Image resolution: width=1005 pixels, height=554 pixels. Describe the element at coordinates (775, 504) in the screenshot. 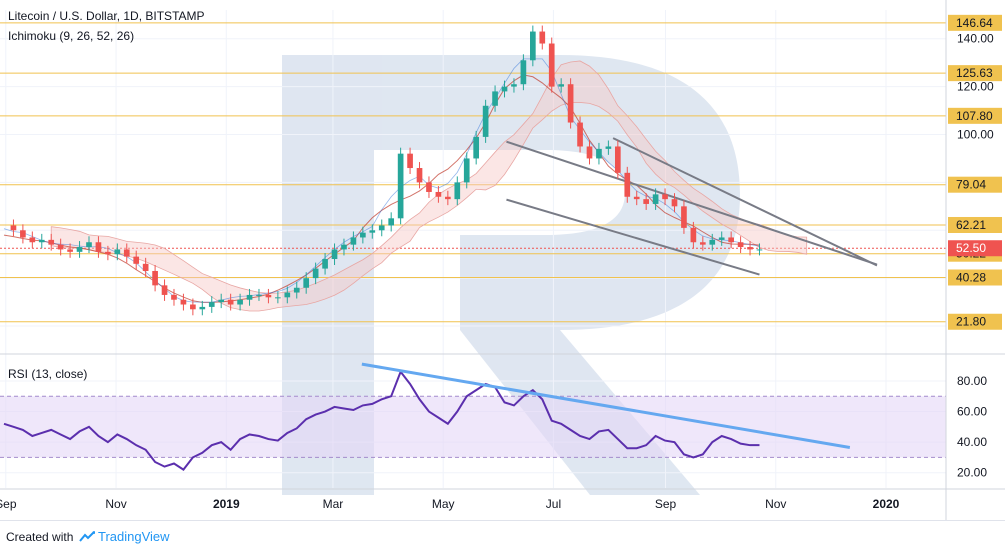

I see `time-tick-label: Nov` at that location.